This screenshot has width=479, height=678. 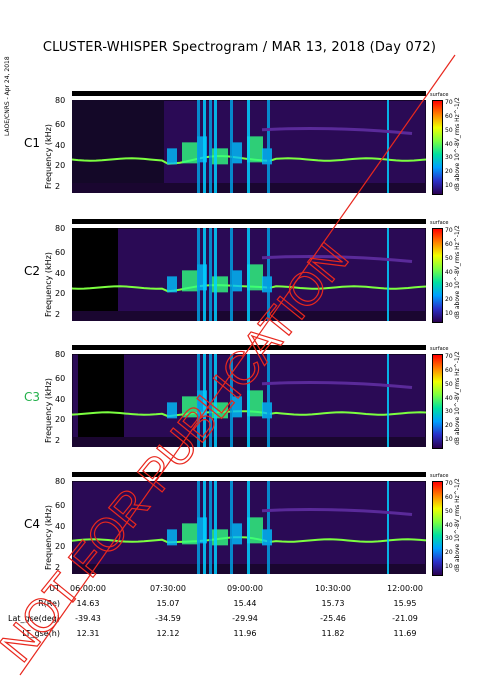 I want to click on table-cell: -29.94, so click(x=245, y=618).